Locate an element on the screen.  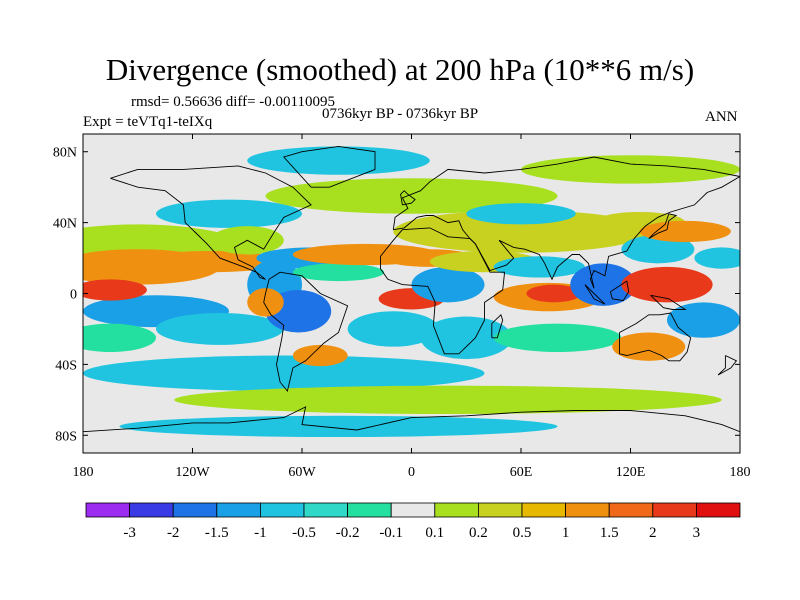
stats-text: rmsd= 0.56636 diff= -0.00110095 is located at coordinates (233, 102).